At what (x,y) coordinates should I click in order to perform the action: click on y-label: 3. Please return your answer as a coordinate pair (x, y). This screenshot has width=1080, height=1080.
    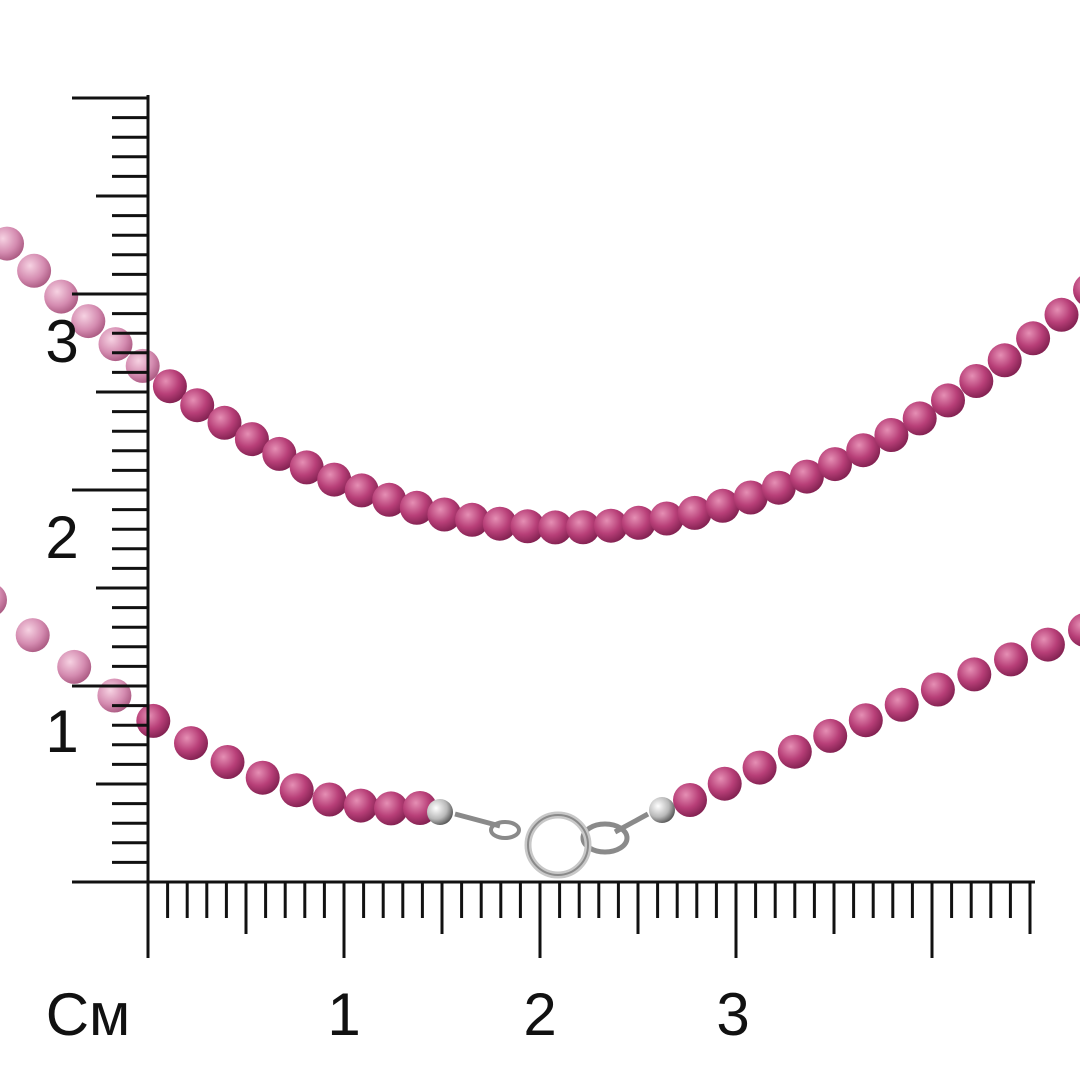
    Looking at the image, I should click on (61, 341).